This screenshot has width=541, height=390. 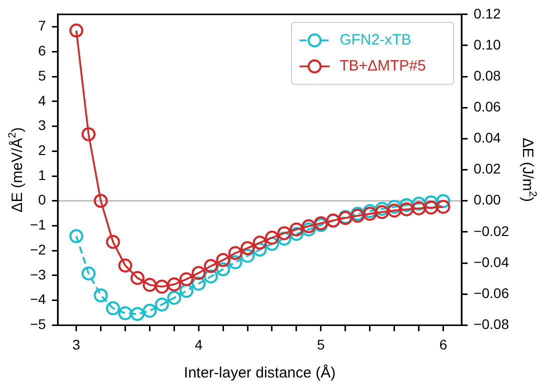 What do you see at coordinates (492, 262) in the screenshot?
I see `y2-tick-label: −0.04` at bounding box center [492, 262].